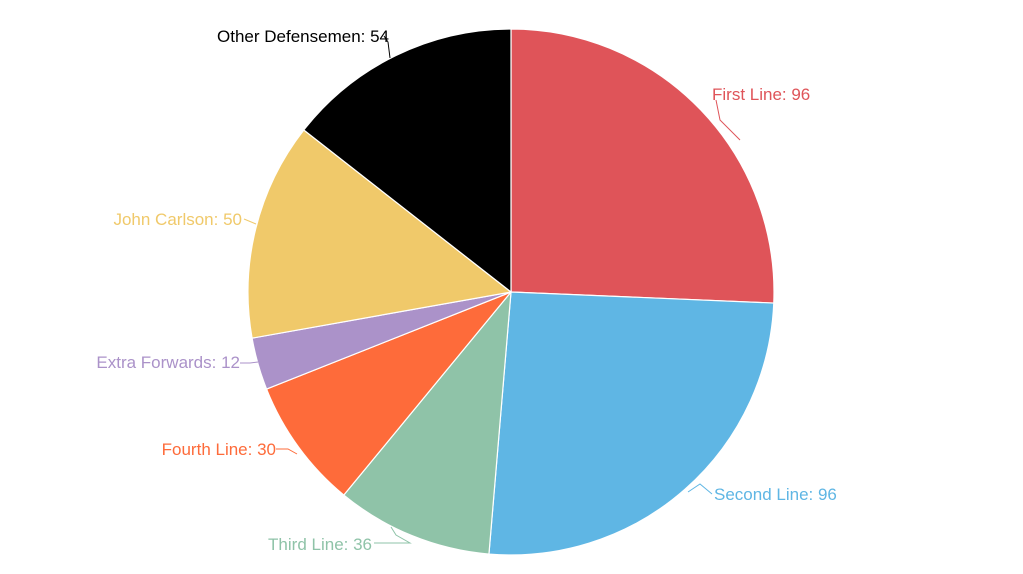  I want to click on slice-label-third-line: Third Line: 36, so click(320, 544).